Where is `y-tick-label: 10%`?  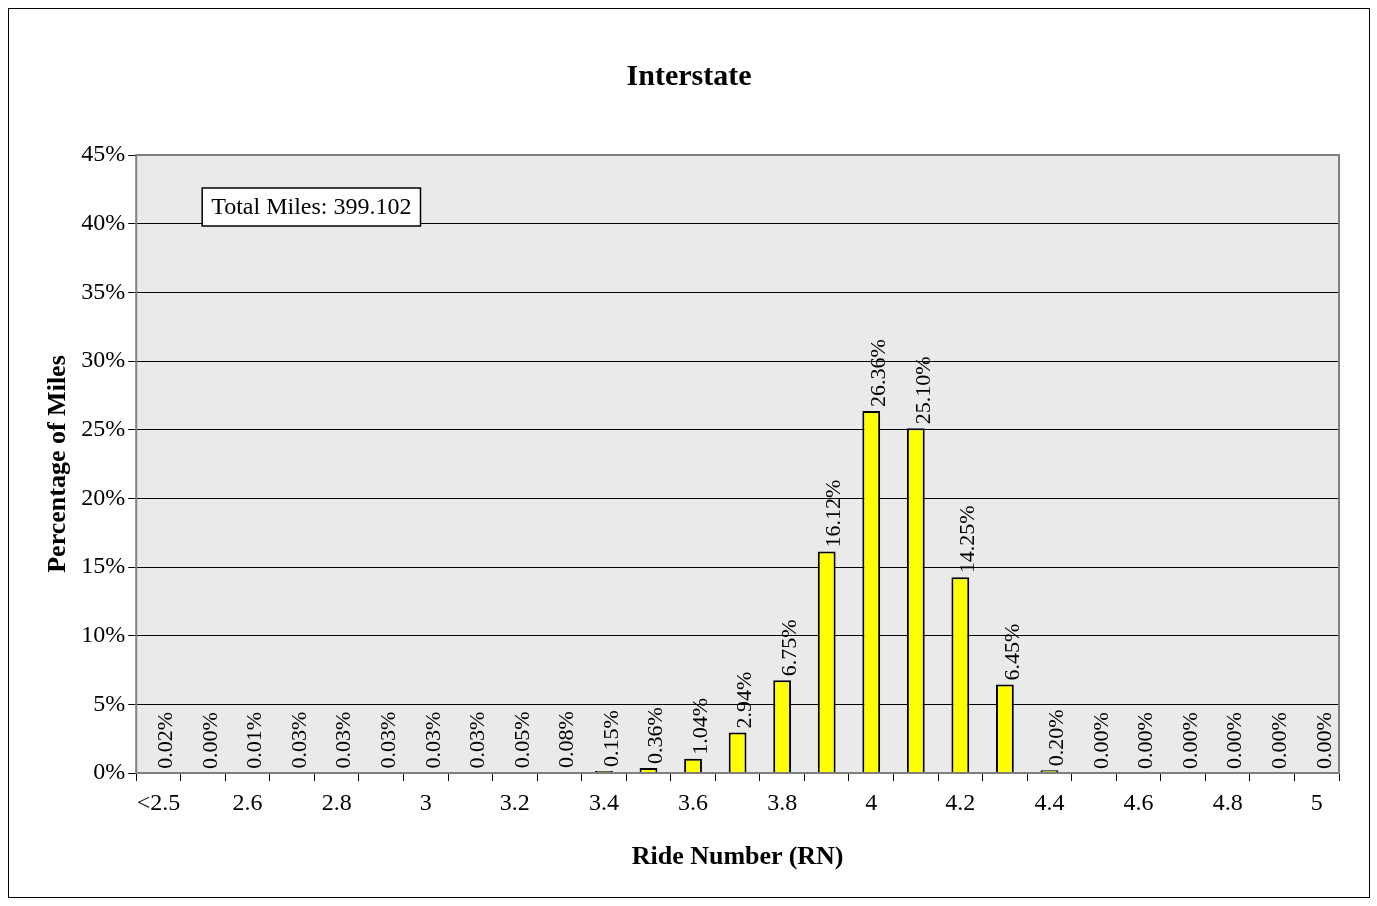 y-tick-label: 10% is located at coordinates (103, 633).